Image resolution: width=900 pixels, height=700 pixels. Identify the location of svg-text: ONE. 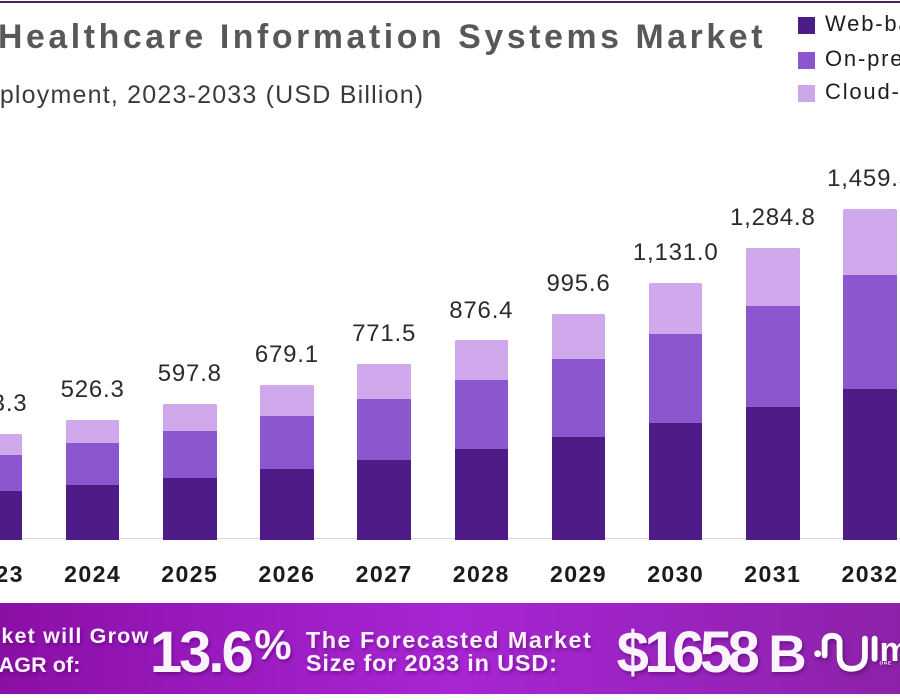
(886, 663).